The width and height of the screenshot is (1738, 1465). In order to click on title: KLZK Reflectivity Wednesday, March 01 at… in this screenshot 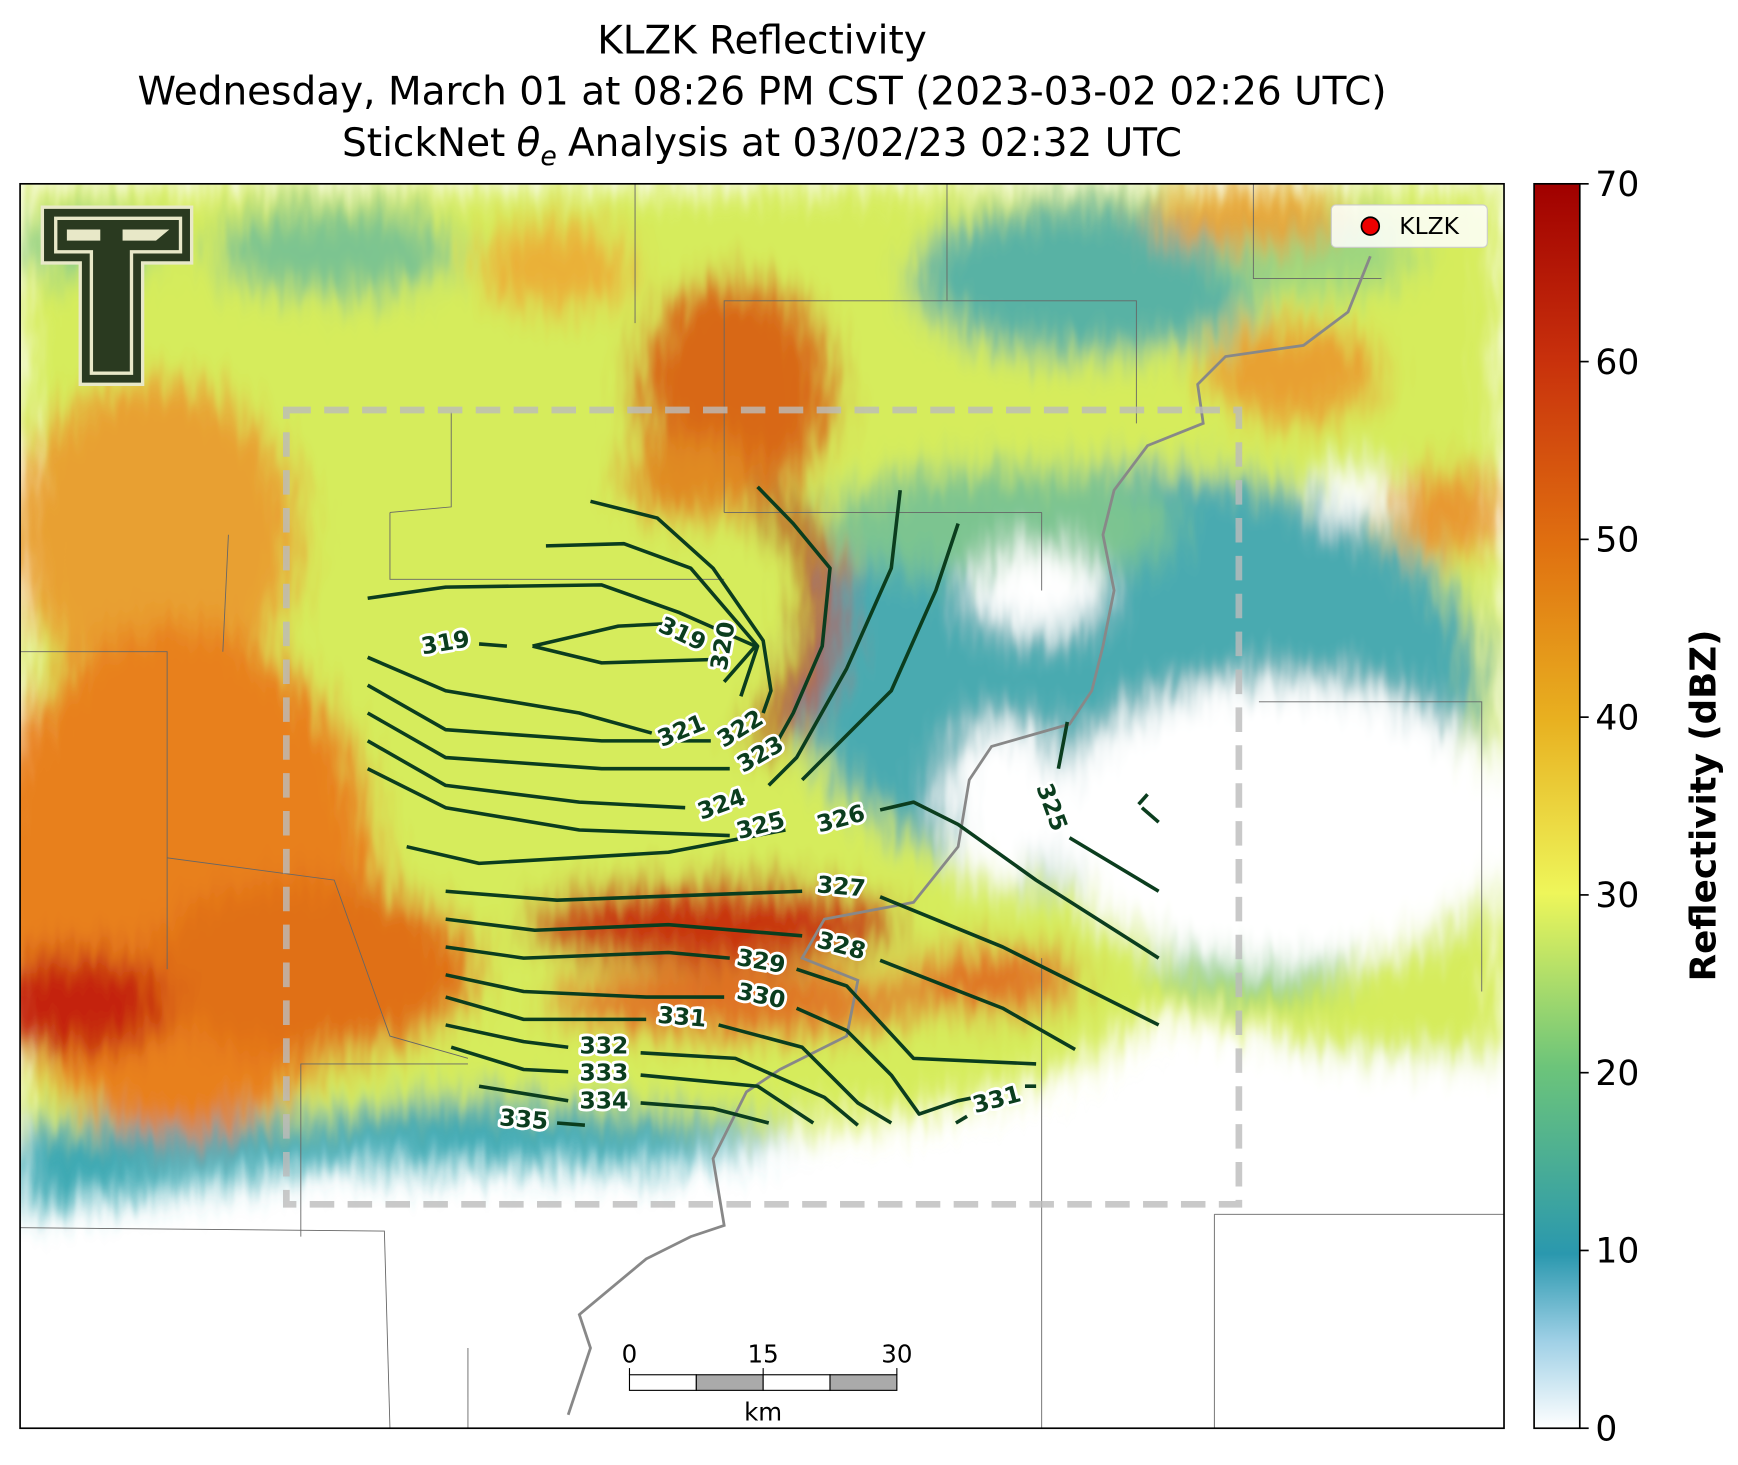, I will do `click(761, 94)`.